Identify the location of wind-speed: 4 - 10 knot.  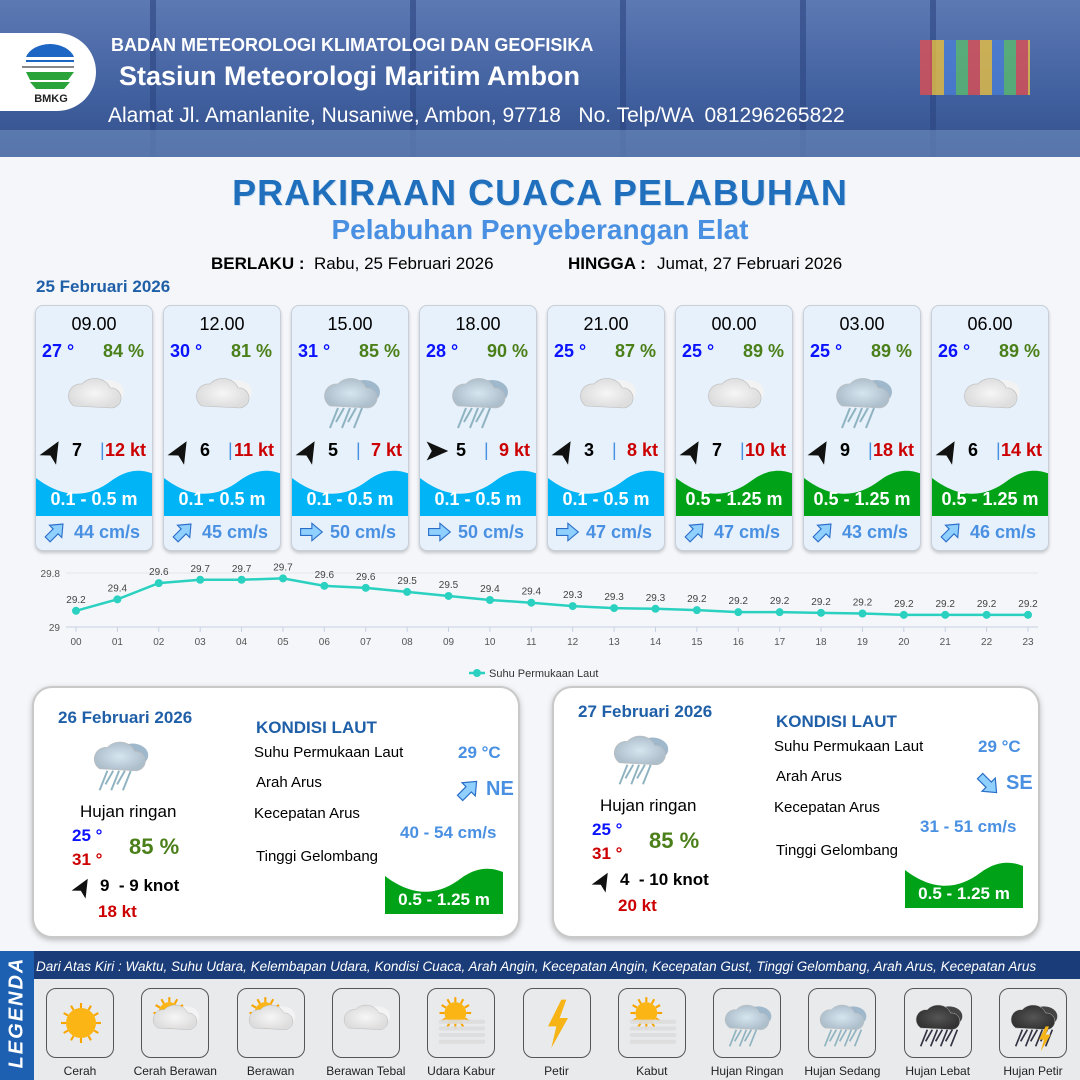
(664, 879).